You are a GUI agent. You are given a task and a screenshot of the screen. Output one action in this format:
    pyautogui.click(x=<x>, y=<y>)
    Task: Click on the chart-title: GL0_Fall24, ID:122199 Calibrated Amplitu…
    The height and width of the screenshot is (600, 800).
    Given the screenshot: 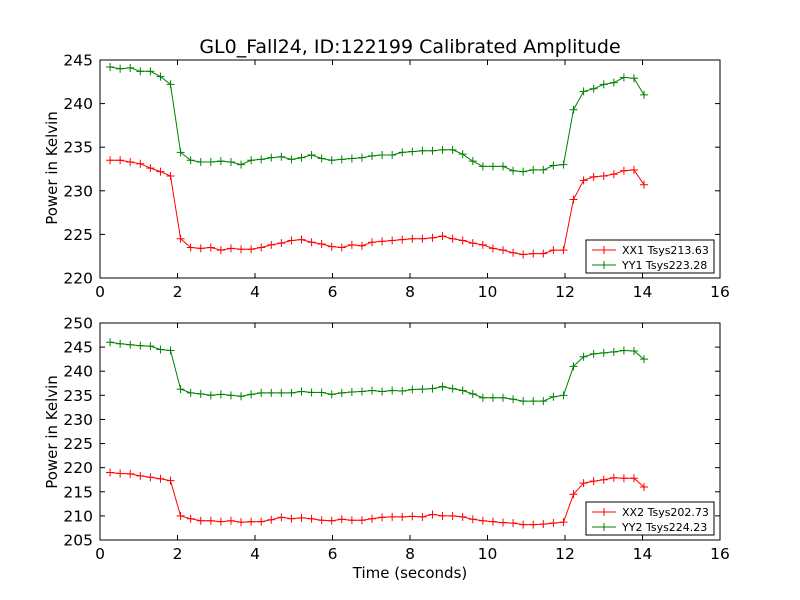 What is the action you would take?
    pyautogui.click(x=409, y=47)
    